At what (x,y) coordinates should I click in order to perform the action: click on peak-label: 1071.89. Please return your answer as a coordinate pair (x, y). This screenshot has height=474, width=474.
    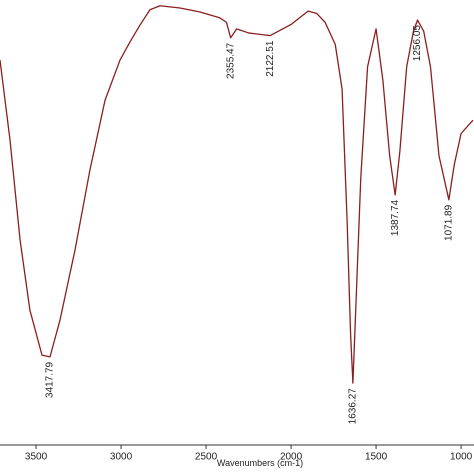
    Looking at the image, I should click on (448, 222).